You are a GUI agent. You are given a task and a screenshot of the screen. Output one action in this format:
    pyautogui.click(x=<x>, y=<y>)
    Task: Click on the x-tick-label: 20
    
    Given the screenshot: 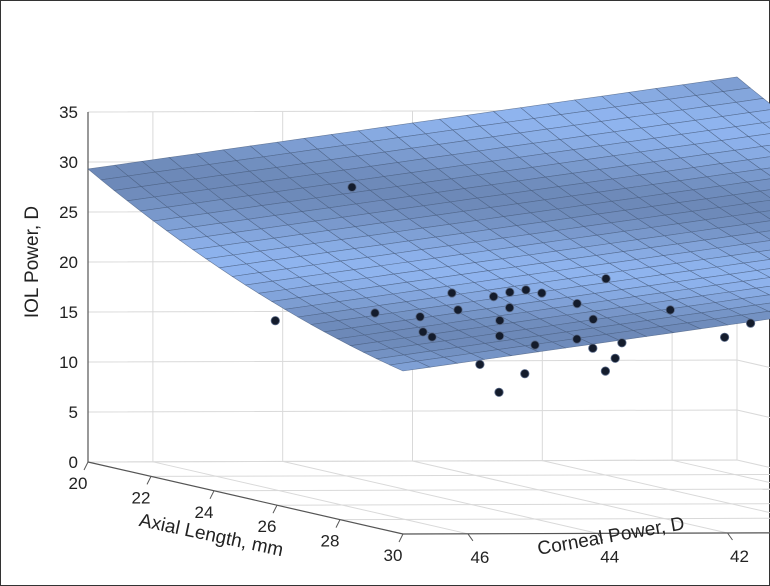 What is the action you would take?
    pyautogui.click(x=78, y=483)
    